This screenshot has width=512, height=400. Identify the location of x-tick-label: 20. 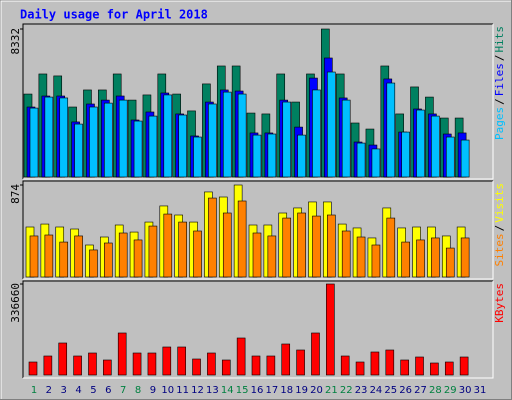
(316, 390).